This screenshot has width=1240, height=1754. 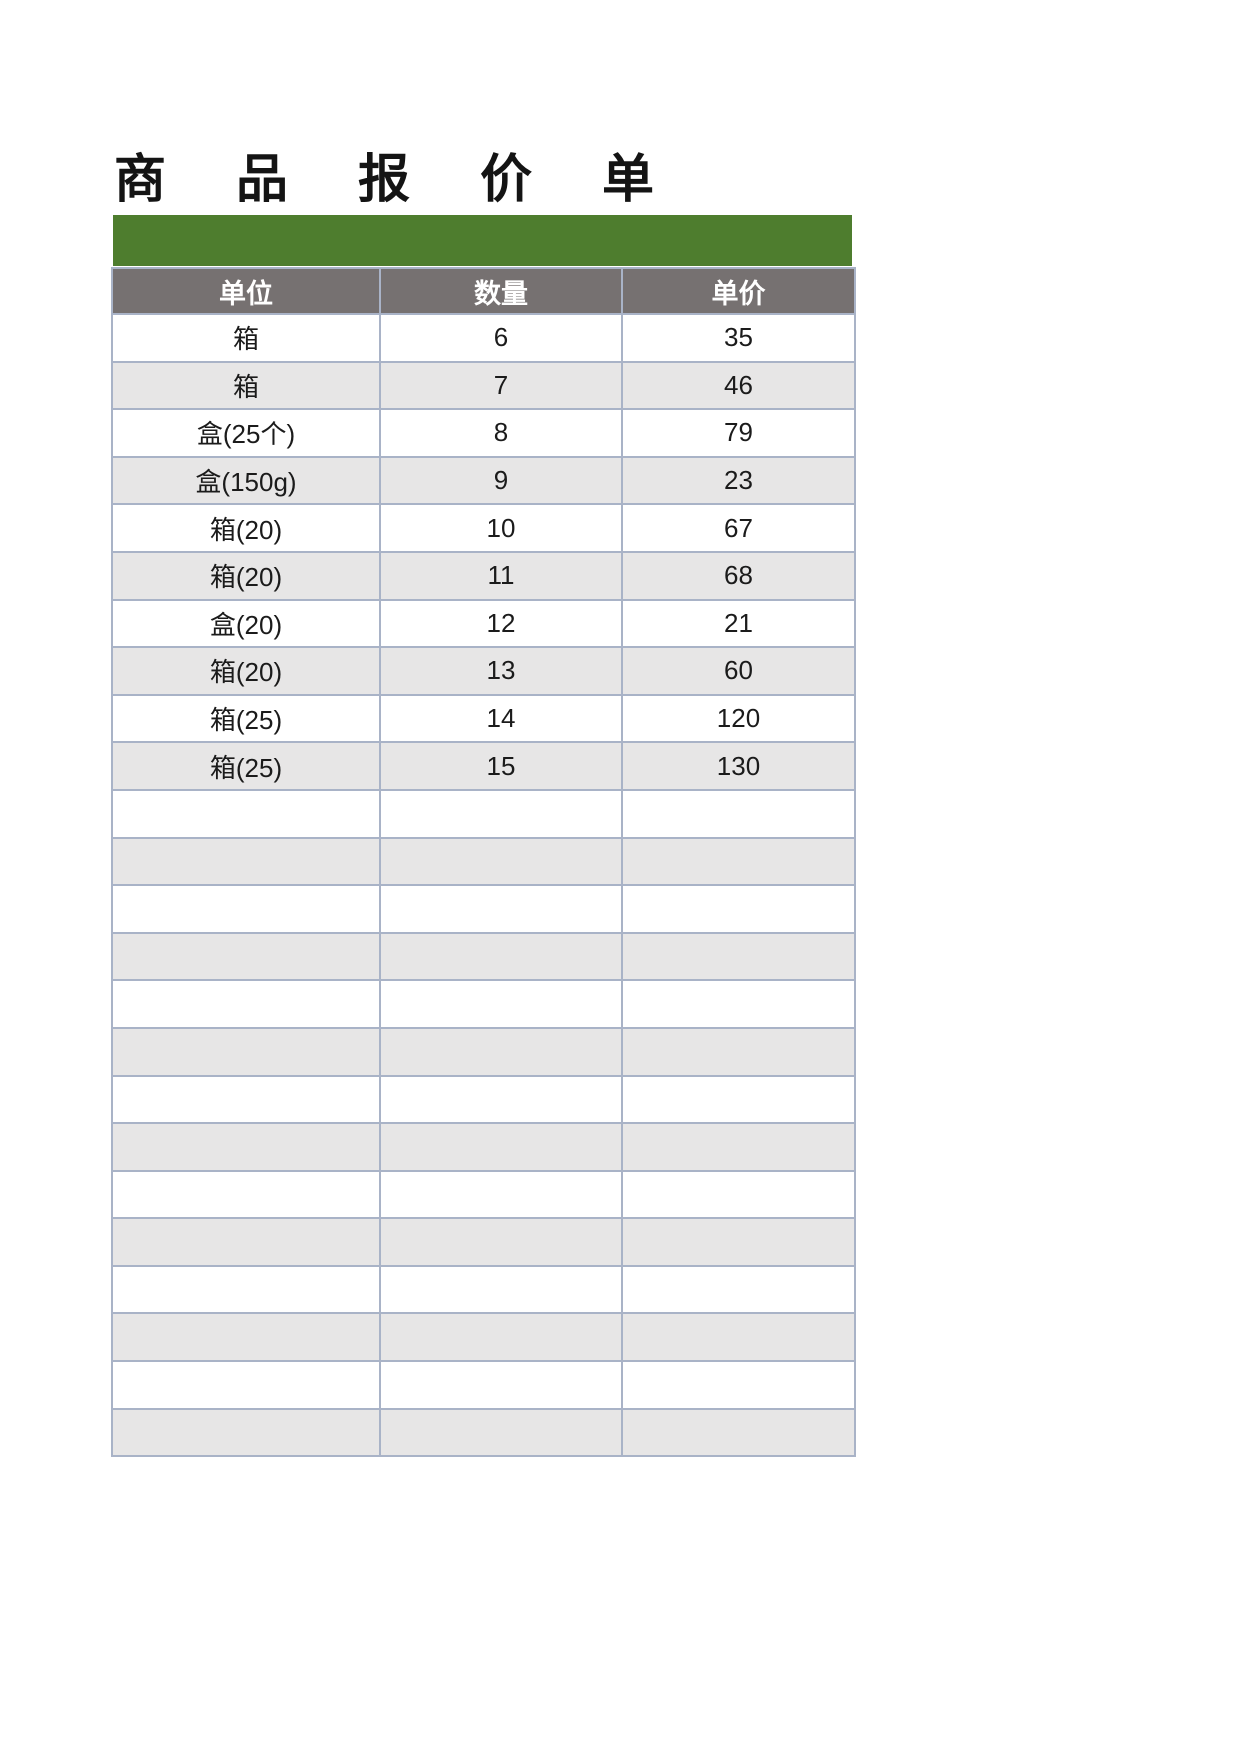 I want to click on cell-price: 130, so click(x=738, y=766).